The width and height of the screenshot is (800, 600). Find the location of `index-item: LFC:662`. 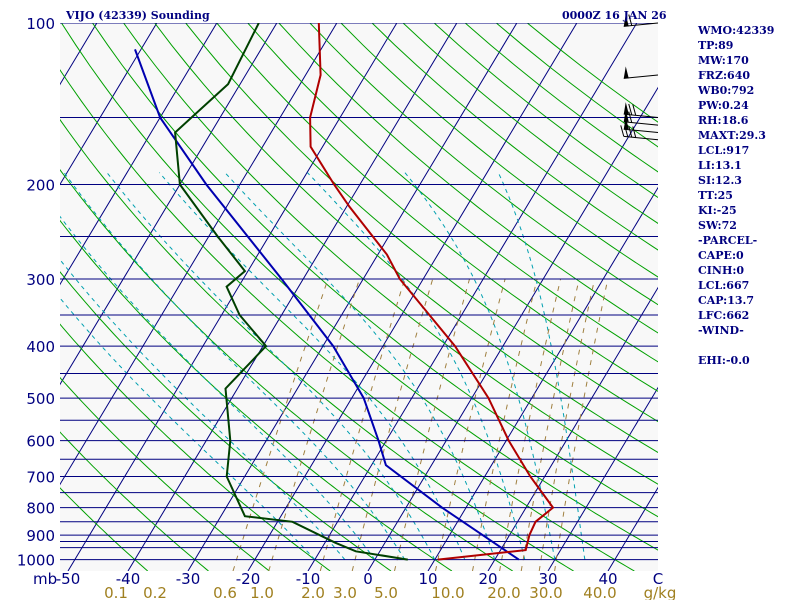

index-item: LFC:662 is located at coordinates (724, 315).